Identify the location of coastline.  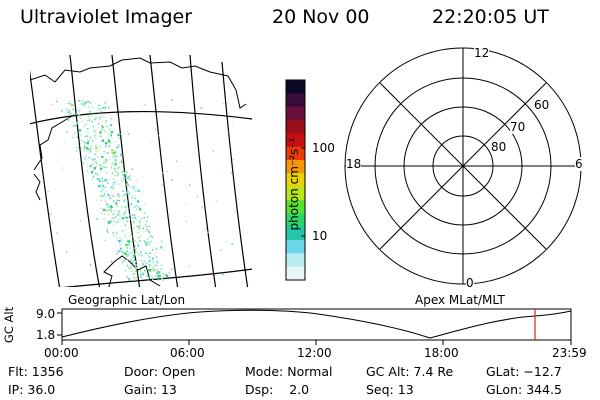
(138, 83).